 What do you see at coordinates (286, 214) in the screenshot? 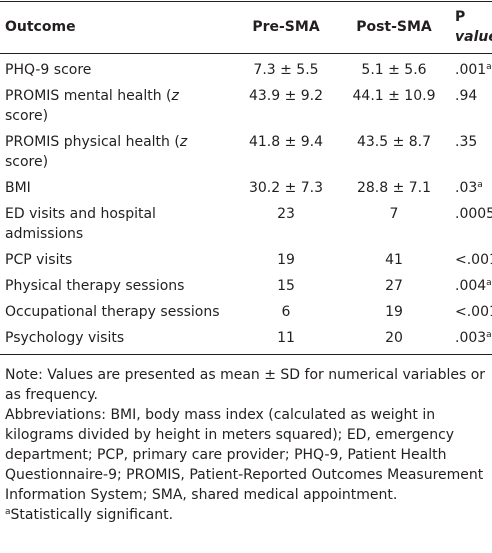
I see `pre-value: 23` at bounding box center [286, 214].